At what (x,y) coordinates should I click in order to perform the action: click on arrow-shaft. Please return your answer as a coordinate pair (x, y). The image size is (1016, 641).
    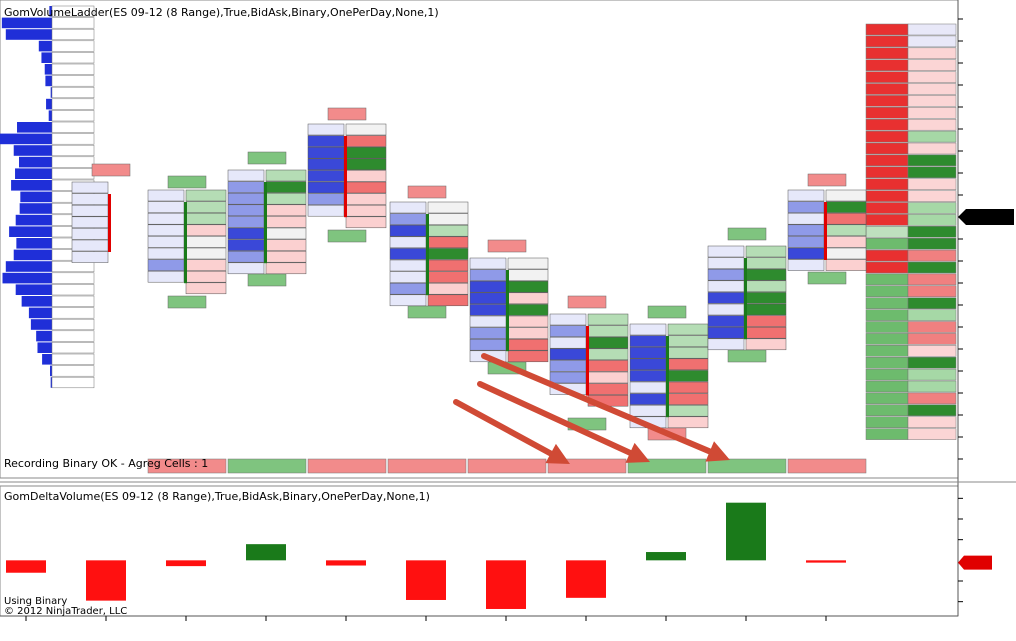
    Looking at the image, I should click on (503, 428).